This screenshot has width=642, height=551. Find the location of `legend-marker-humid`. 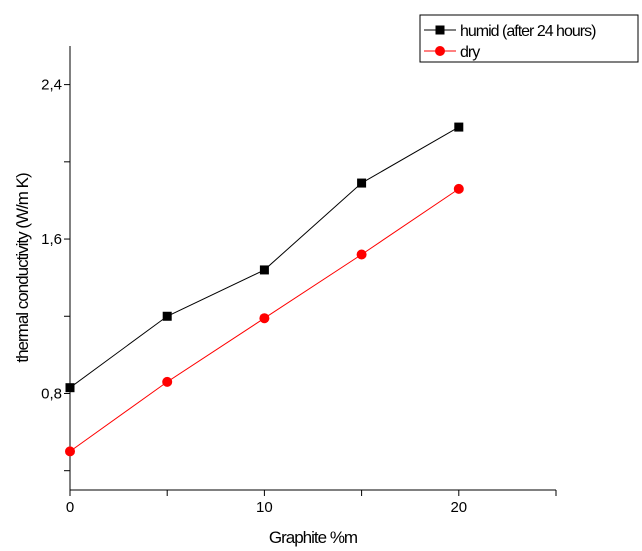

legend-marker-humid is located at coordinates (440, 30).